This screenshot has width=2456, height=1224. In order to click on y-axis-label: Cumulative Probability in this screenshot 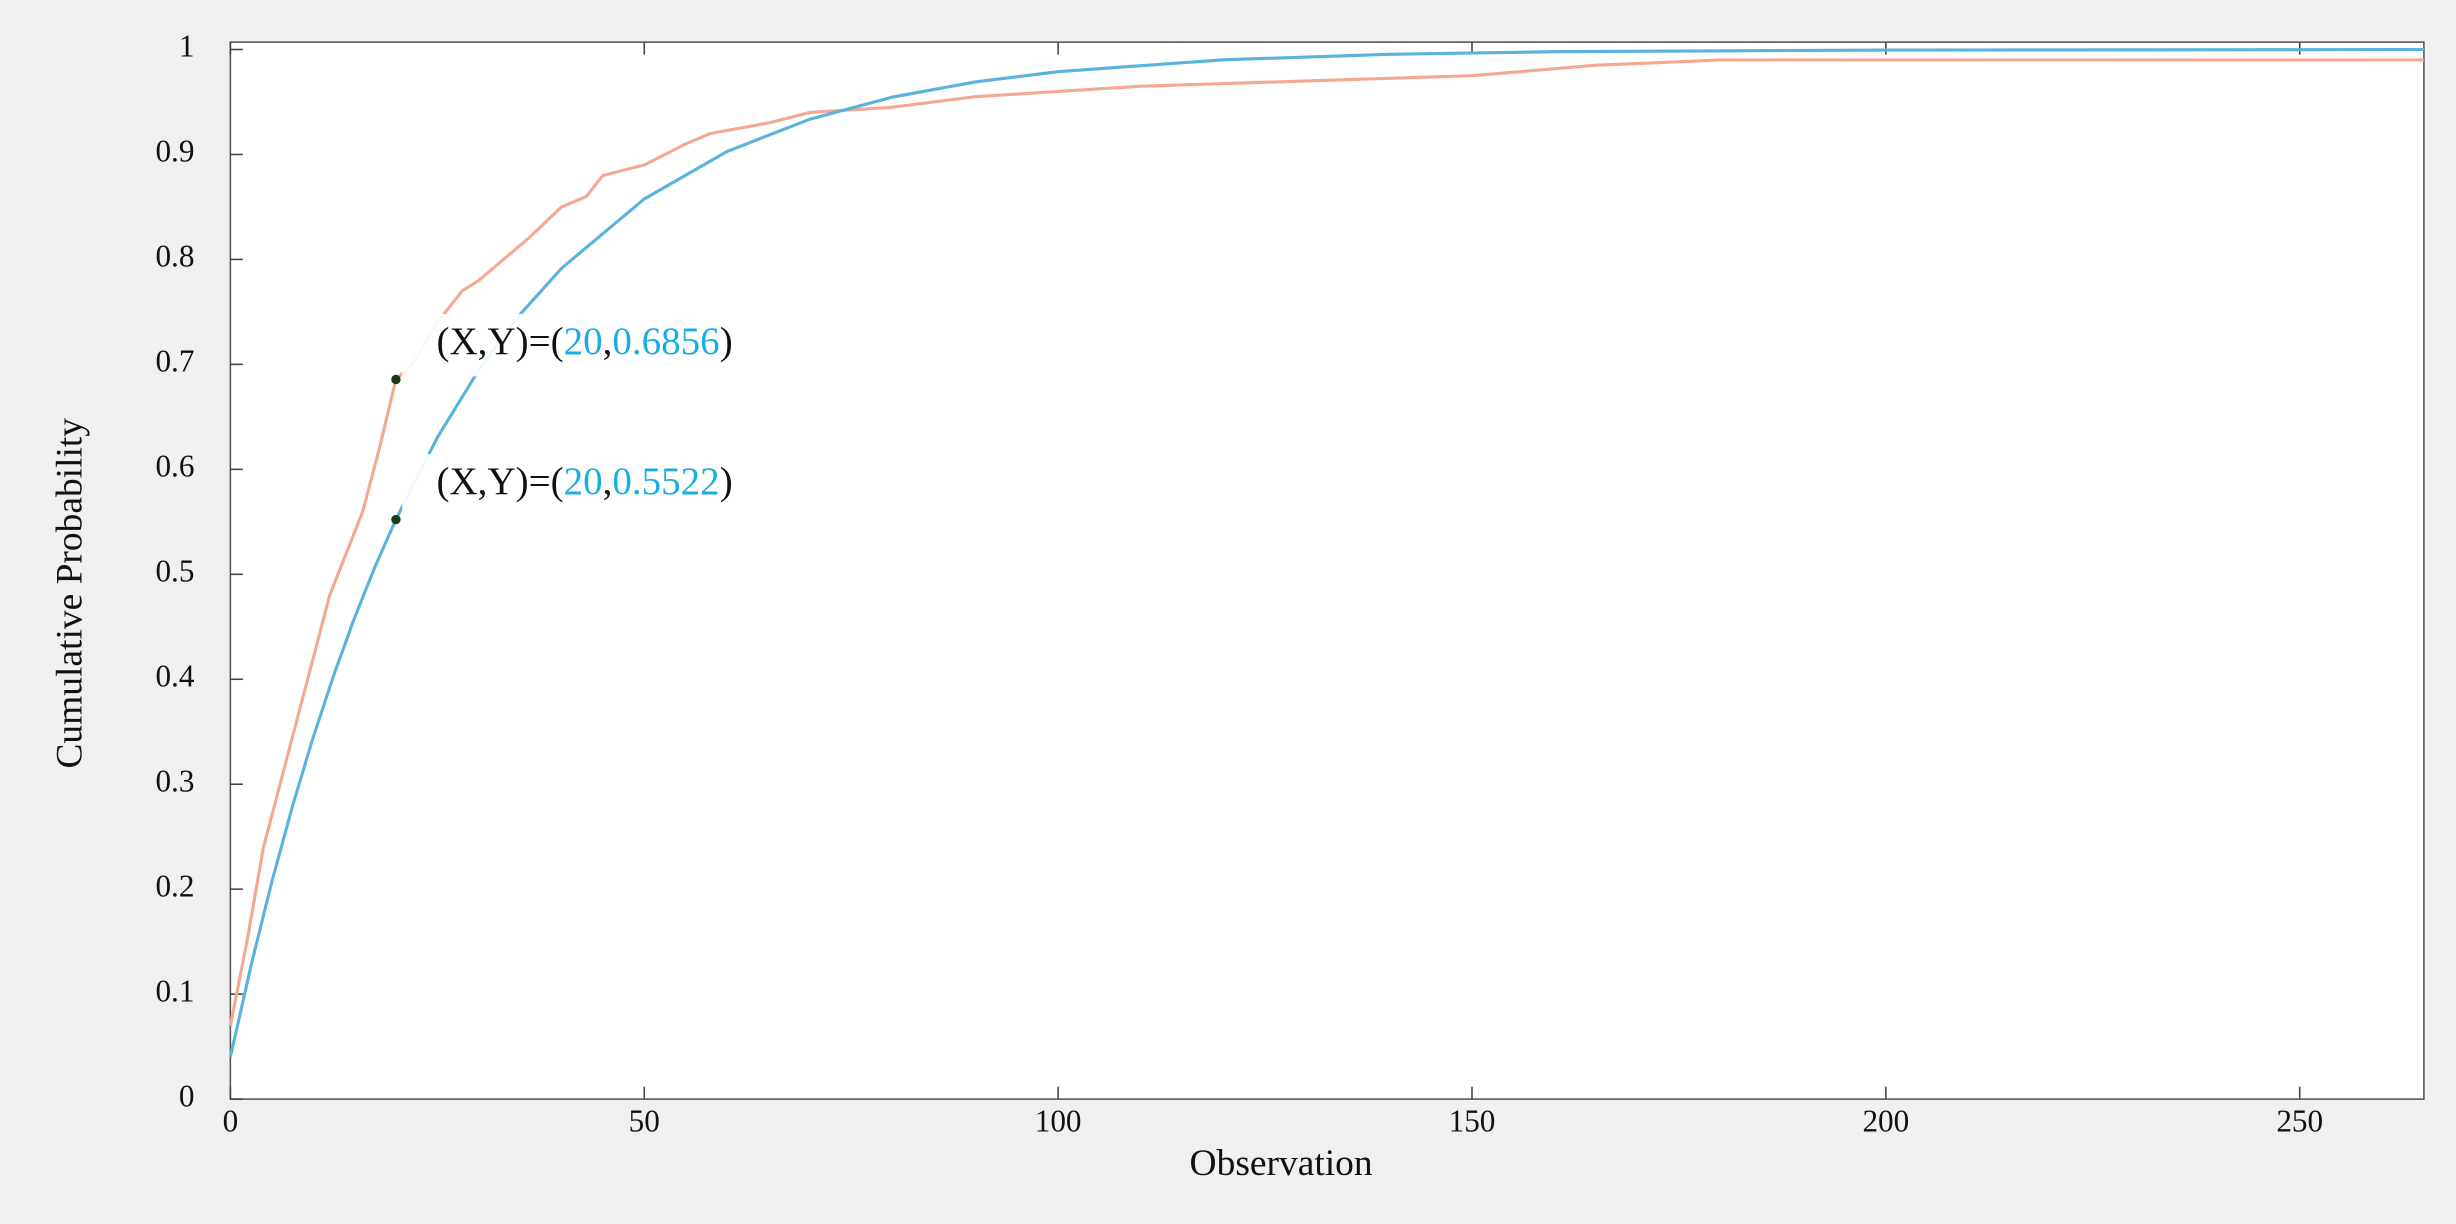, I will do `click(69, 593)`.